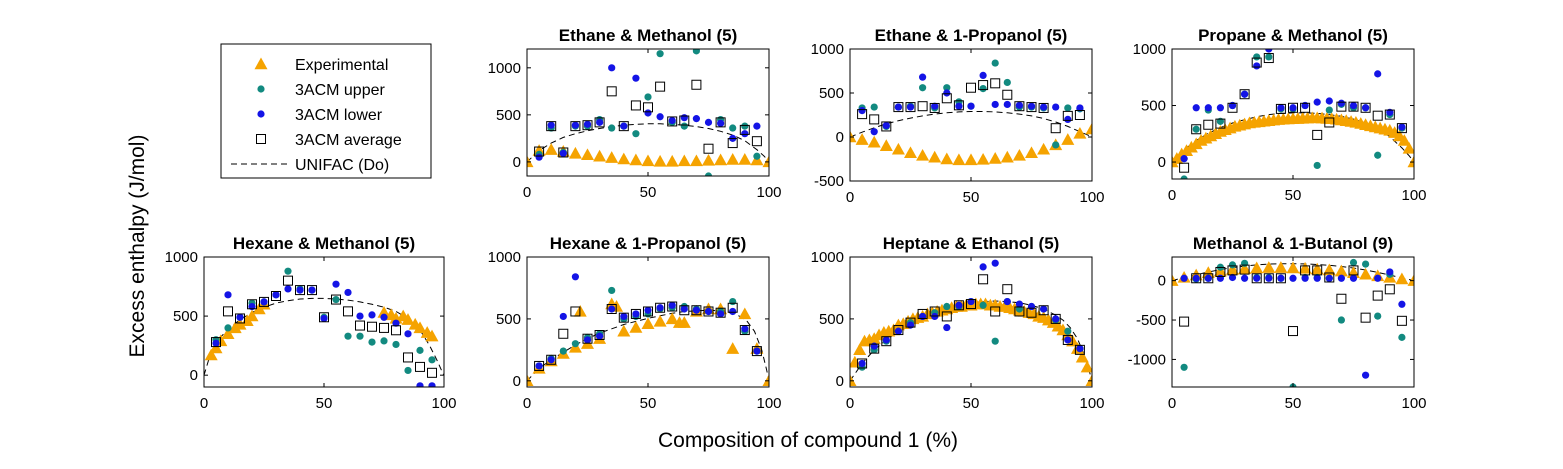  Describe the element at coordinates (1147, 359) in the screenshot. I see `y-tick-label: -1000` at that location.